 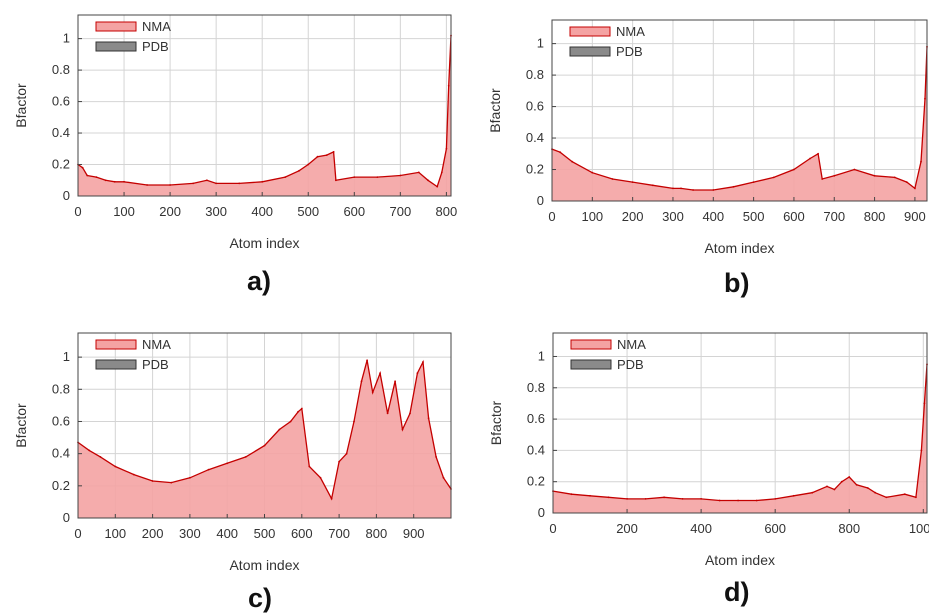 I want to click on x-tick-label: 100, so click(x=124, y=211).